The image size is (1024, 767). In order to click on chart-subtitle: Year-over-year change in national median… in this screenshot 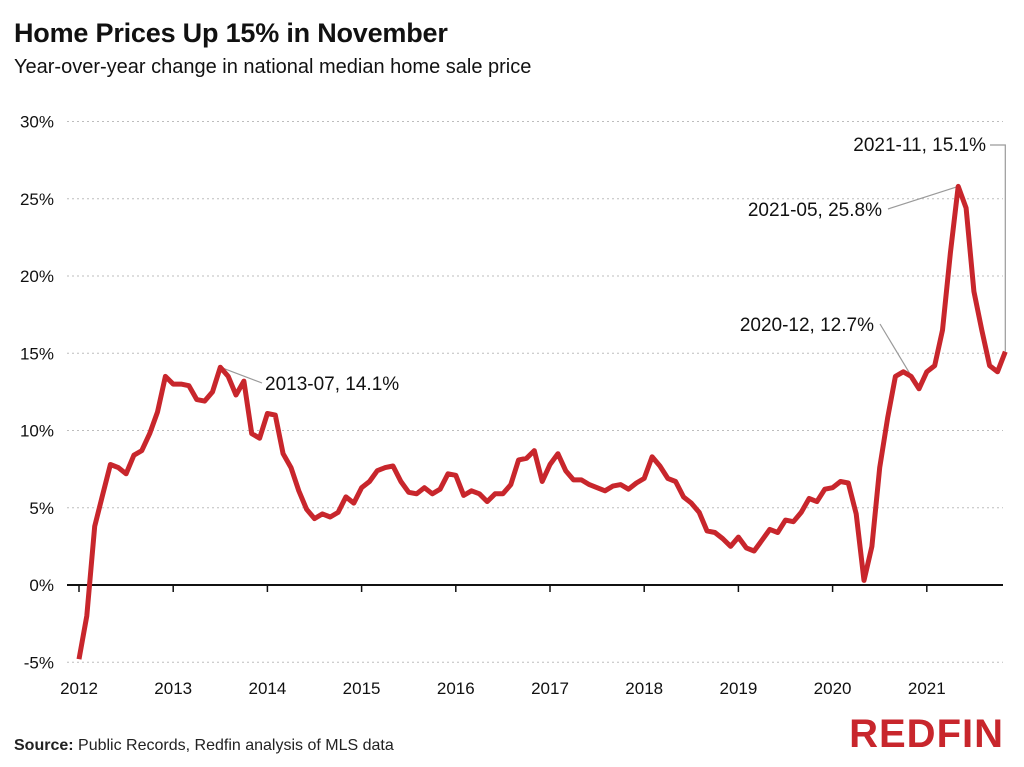, I will do `click(273, 67)`.